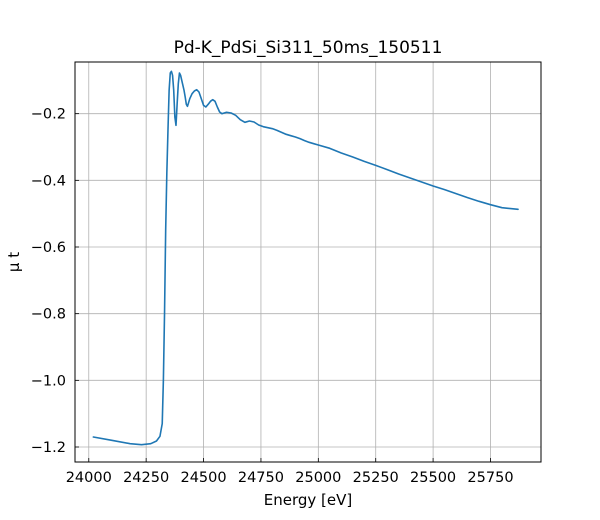 This screenshot has height=520, width=600. Describe the element at coordinates (89, 478) in the screenshot. I see `x-tick-label: 24000` at that location.